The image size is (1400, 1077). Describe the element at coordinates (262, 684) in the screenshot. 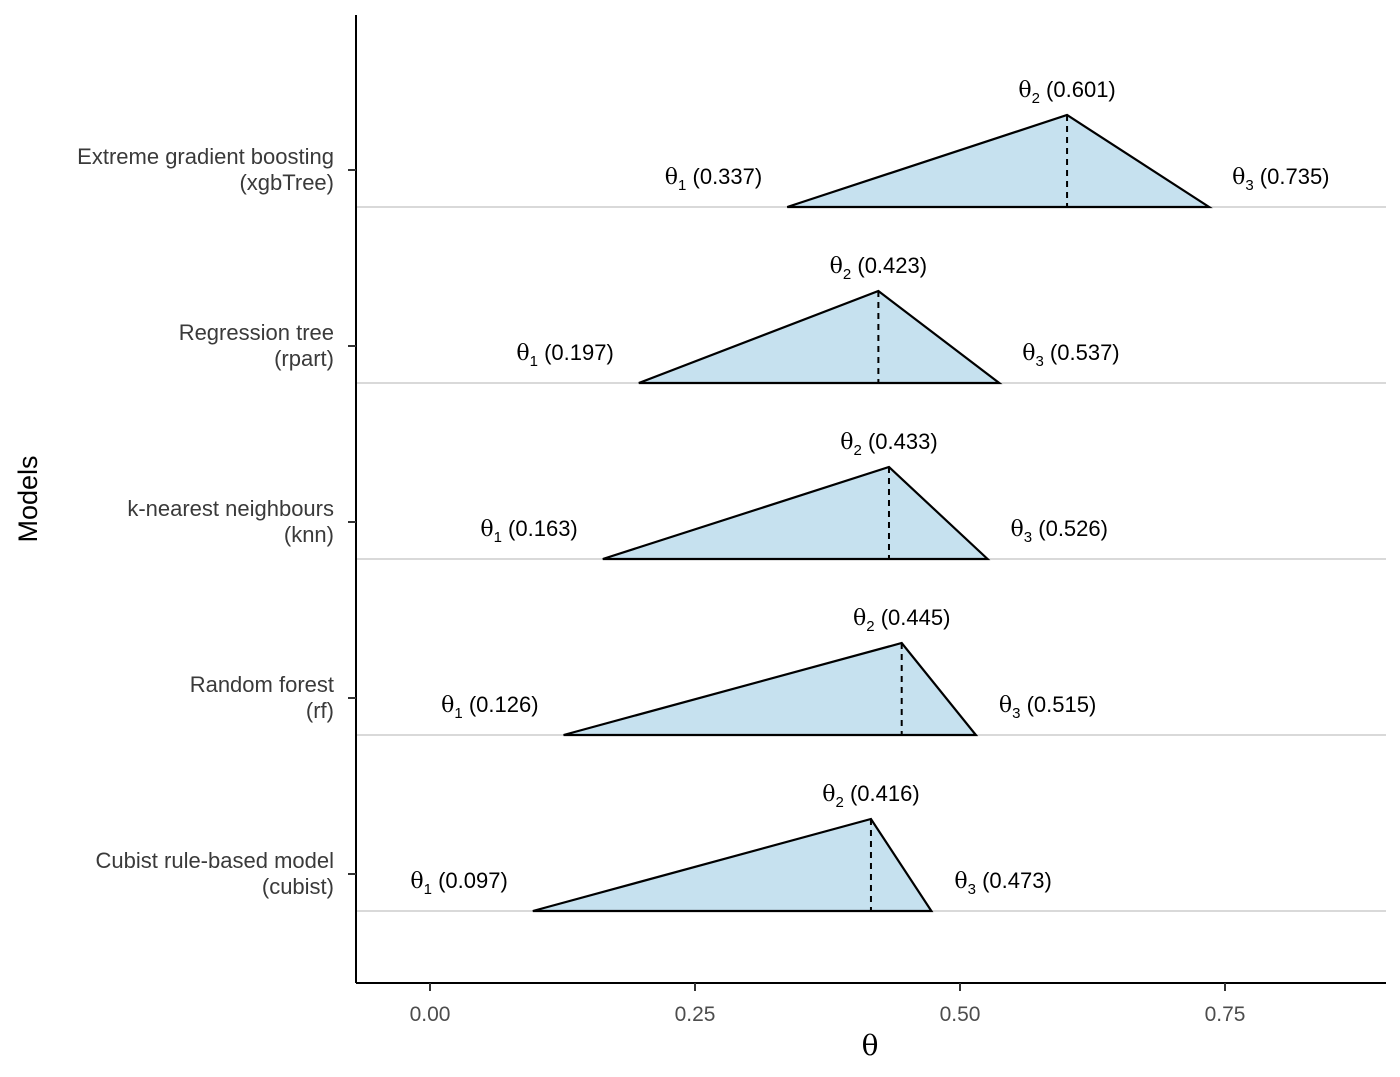

I see `model-name-label: Random forest` at that location.